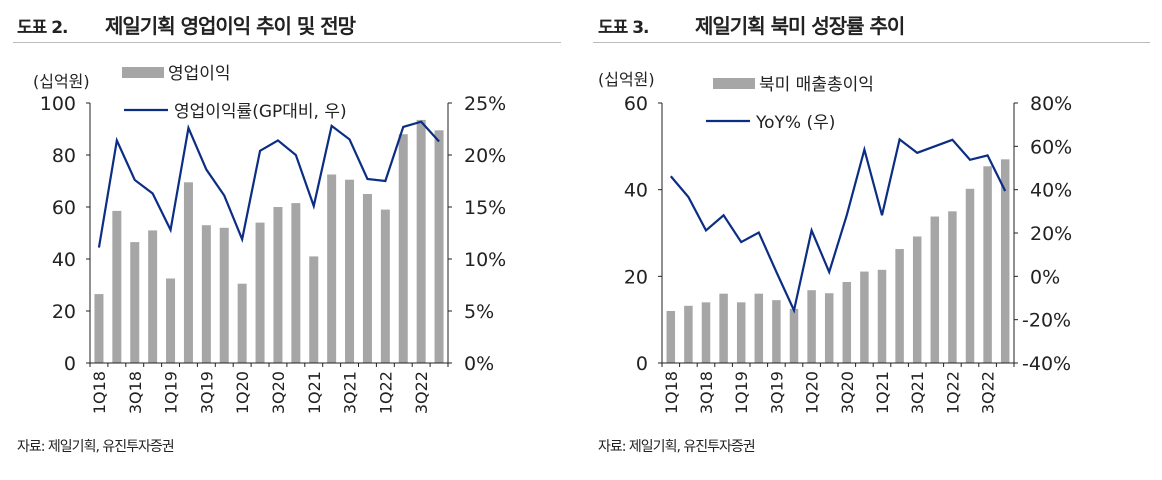  What do you see at coordinates (230, 26) in the screenshot?
I see `chart-title-left: 제일기획 영업이익 추이 및 전망` at bounding box center [230, 26].